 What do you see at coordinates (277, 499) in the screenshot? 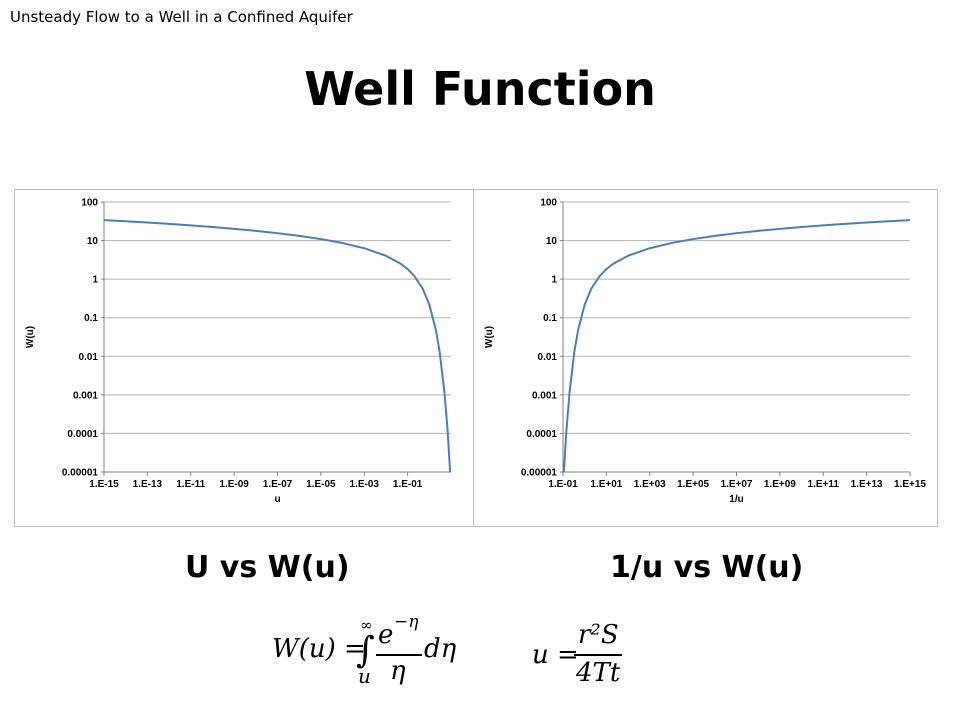
I see `x-axis-label: u` at bounding box center [277, 499].